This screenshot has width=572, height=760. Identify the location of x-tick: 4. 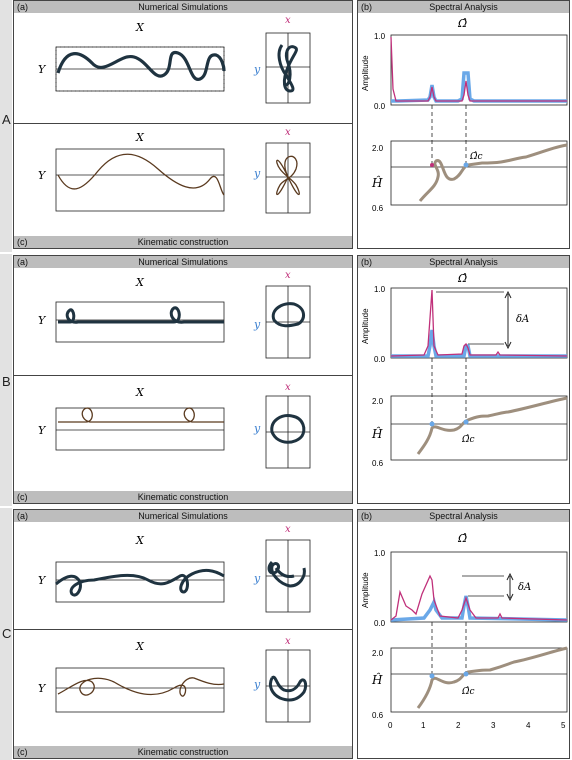
(528, 725).